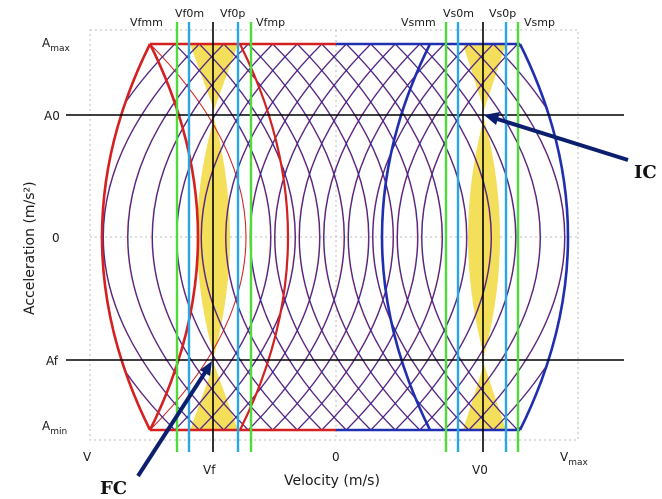 This screenshot has width=662, height=499. Describe the element at coordinates (492, 118) in the screenshot. I see `ic-arrowhead` at that location.